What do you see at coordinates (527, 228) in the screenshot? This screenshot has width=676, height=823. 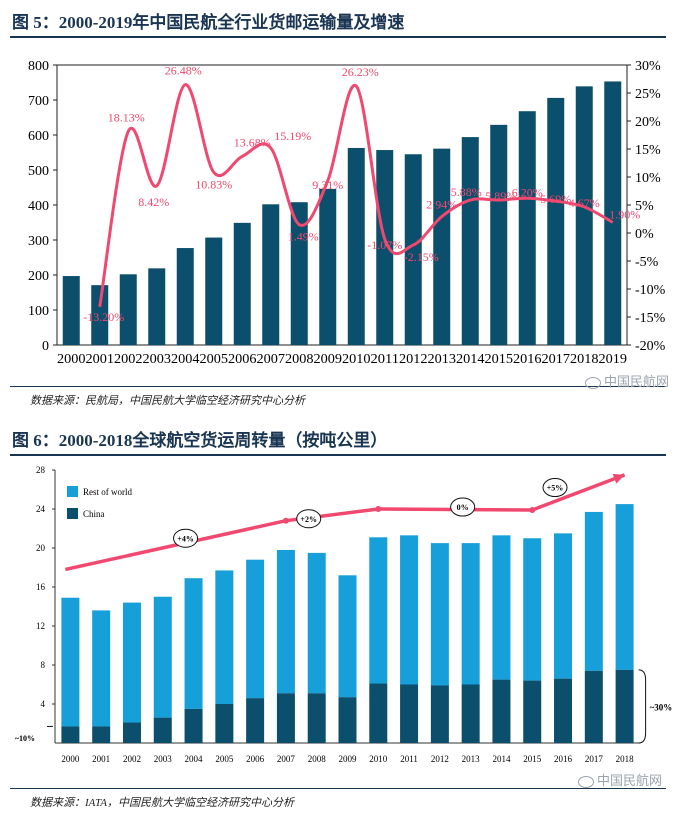 I see `bar-2016` at bounding box center [527, 228].